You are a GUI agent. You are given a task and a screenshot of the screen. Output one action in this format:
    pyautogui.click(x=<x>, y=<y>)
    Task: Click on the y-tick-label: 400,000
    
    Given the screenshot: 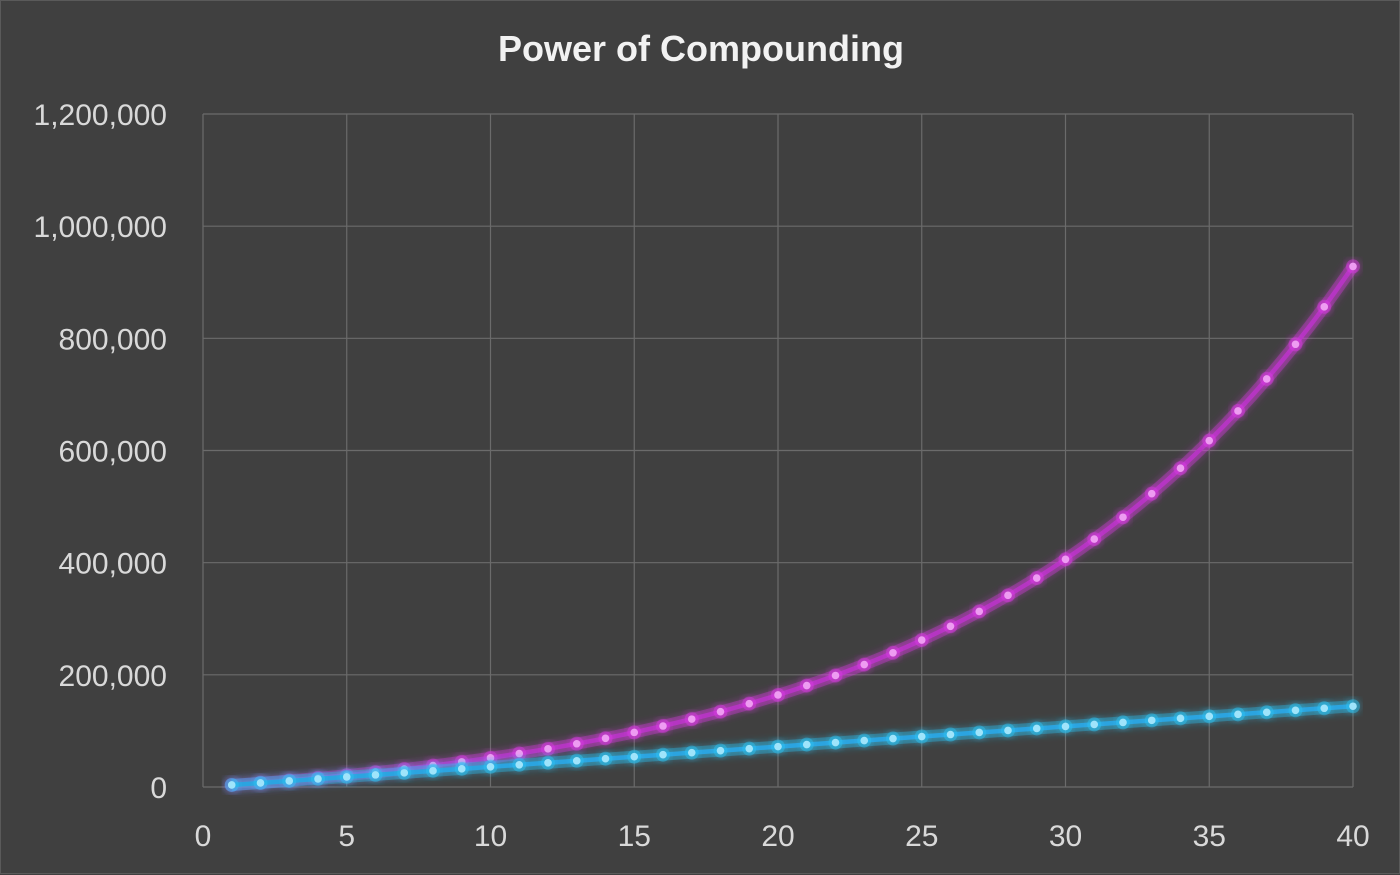 What is the action you would take?
    pyautogui.click(x=113, y=564)
    